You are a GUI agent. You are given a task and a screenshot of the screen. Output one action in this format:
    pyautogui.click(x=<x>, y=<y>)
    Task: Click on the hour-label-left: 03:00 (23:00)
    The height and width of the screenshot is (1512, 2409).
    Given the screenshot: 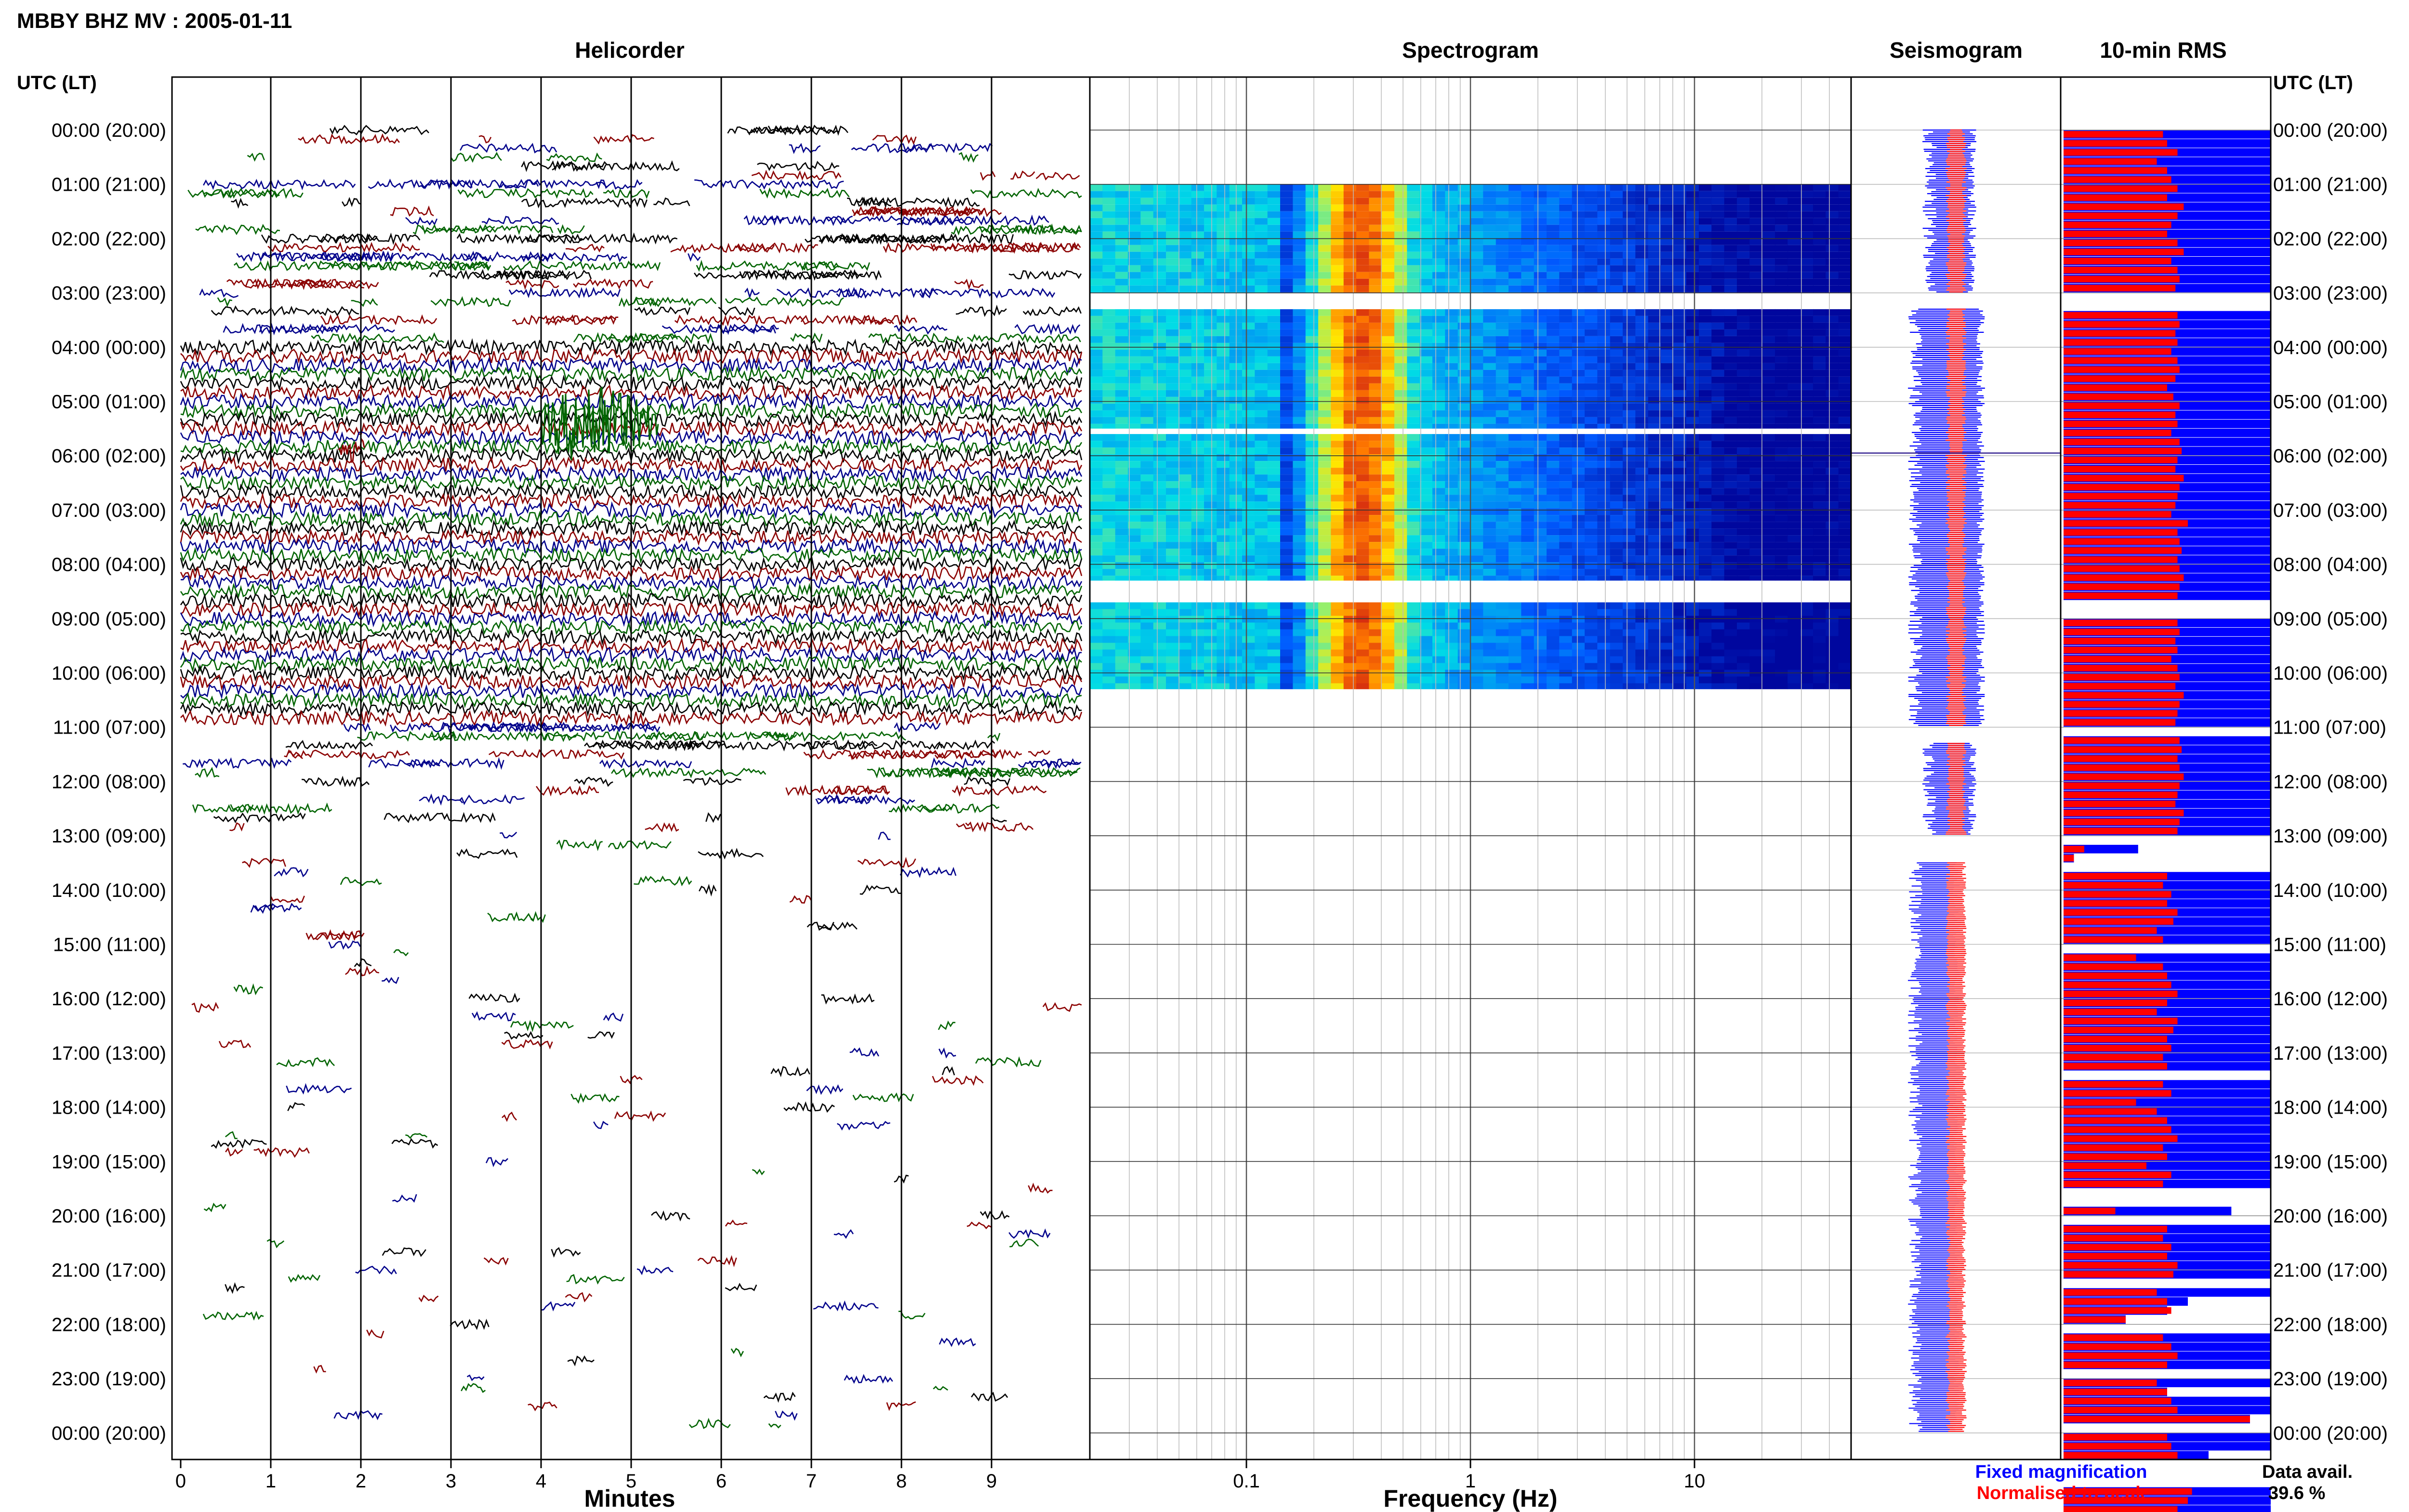 What is the action you would take?
    pyautogui.click(x=109, y=293)
    